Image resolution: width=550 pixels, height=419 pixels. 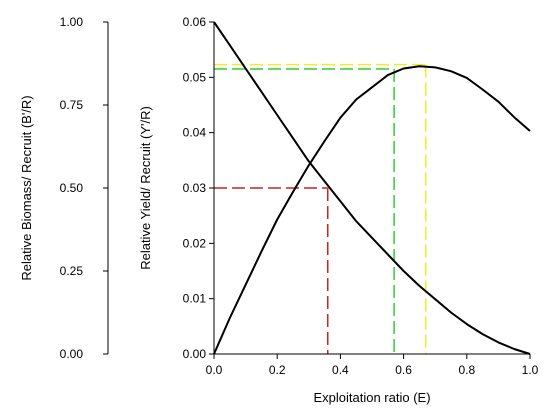 What do you see at coordinates (72, 22) in the screenshot?
I see `biomass-tick-label: 1.00` at bounding box center [72, 22].